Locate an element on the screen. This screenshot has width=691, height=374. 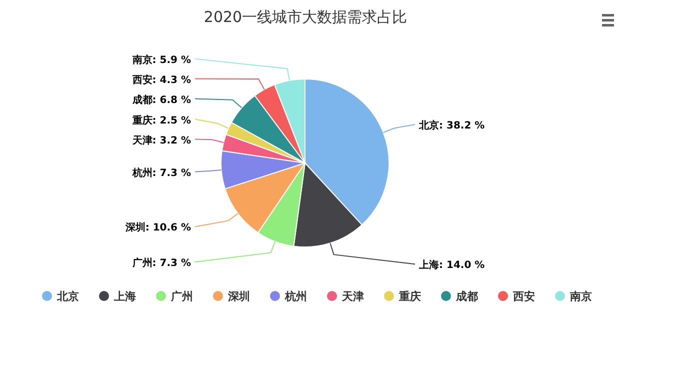
legend-label: 成都 is located at coordinates (466, 296).